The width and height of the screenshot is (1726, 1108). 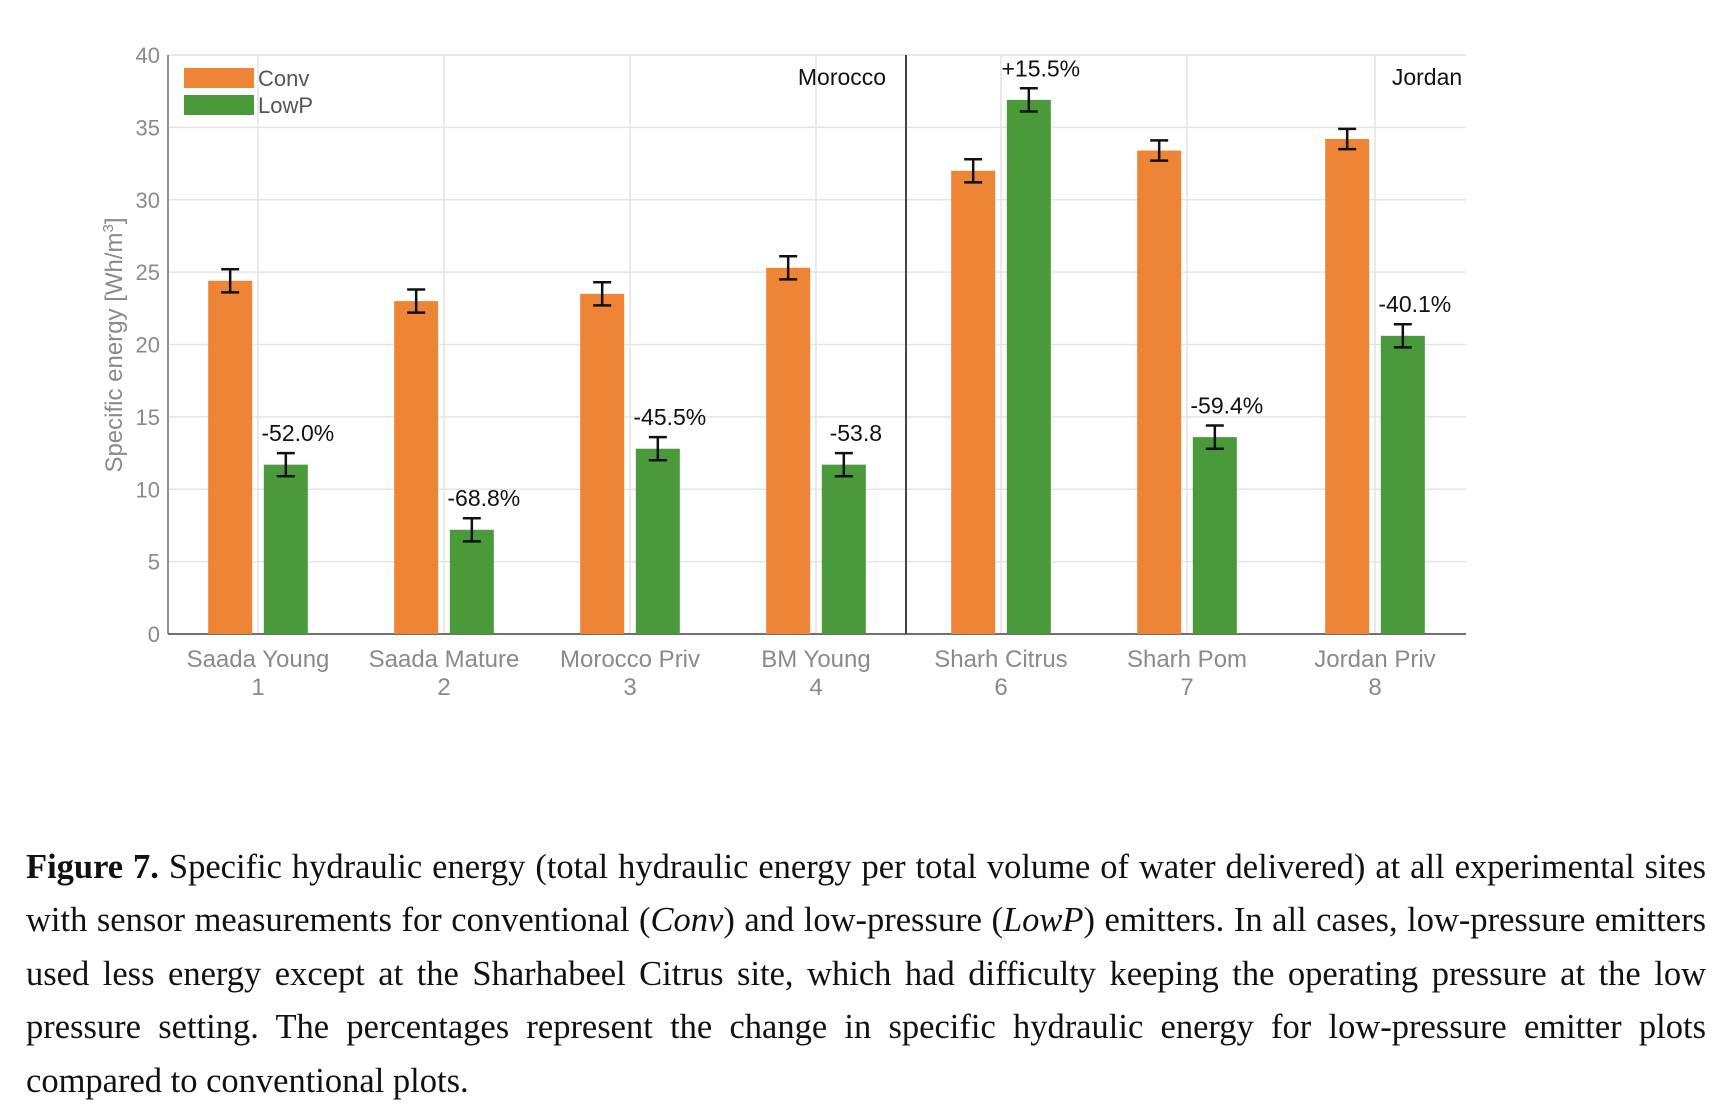 What do you see at coordinates (148, 272) in the screenshot?
I see `y-tick-label: 25` at bounding box center [148, 272].